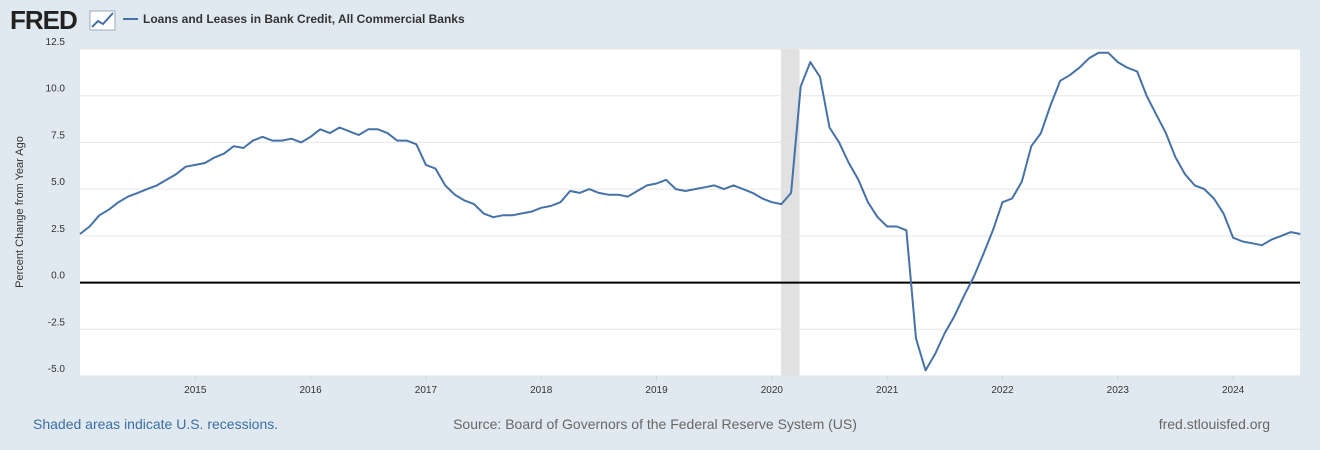 The image size is (1320, 450). Describe the element at coordinates (58, 182) in the screenshot. I see `y-tick-label: 5.0` at that location.